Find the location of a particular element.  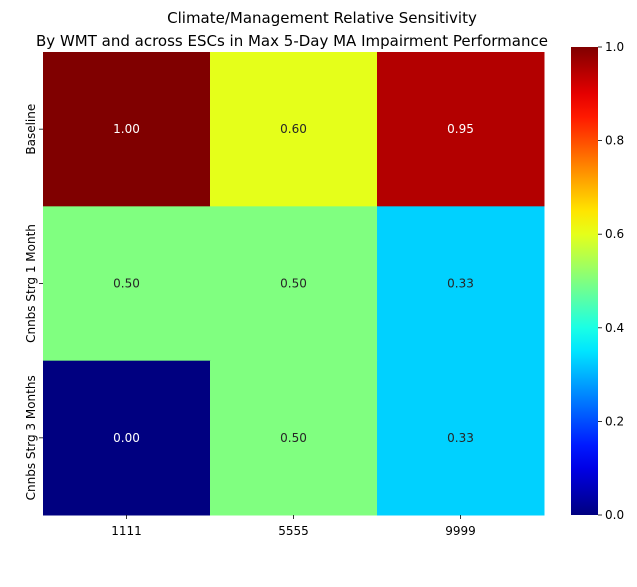

cell-value-label: 0.95 is located at coordinates (460, 129).